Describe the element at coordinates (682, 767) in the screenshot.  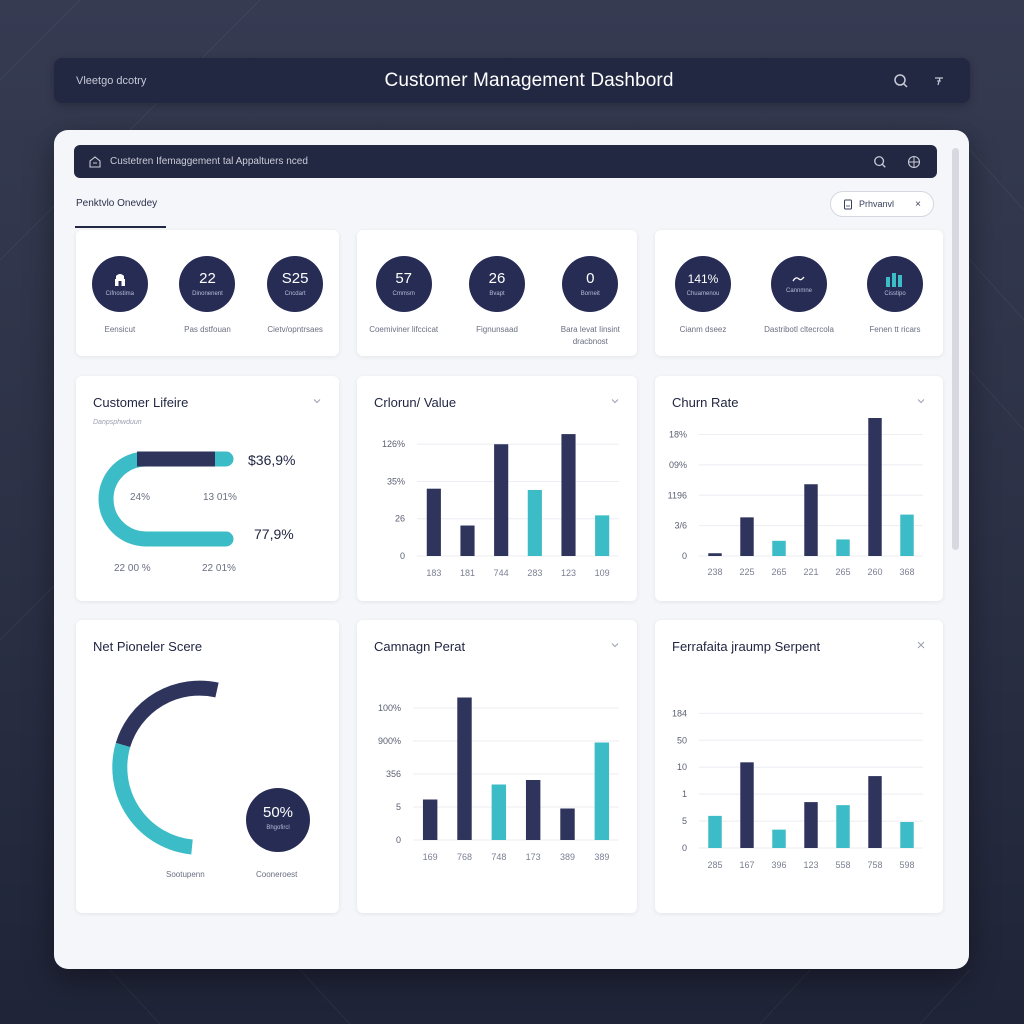
I see `y-tick-label: 10` at that location.